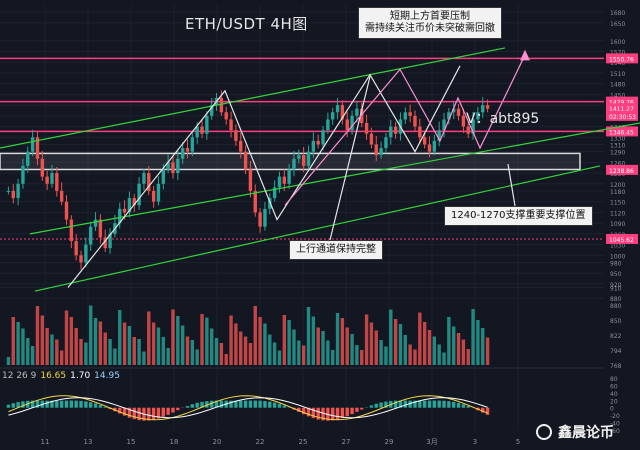  Describe the element at coordinates (431, 442) in the screenshot. I see `x-tick-label: 3月` at that location.